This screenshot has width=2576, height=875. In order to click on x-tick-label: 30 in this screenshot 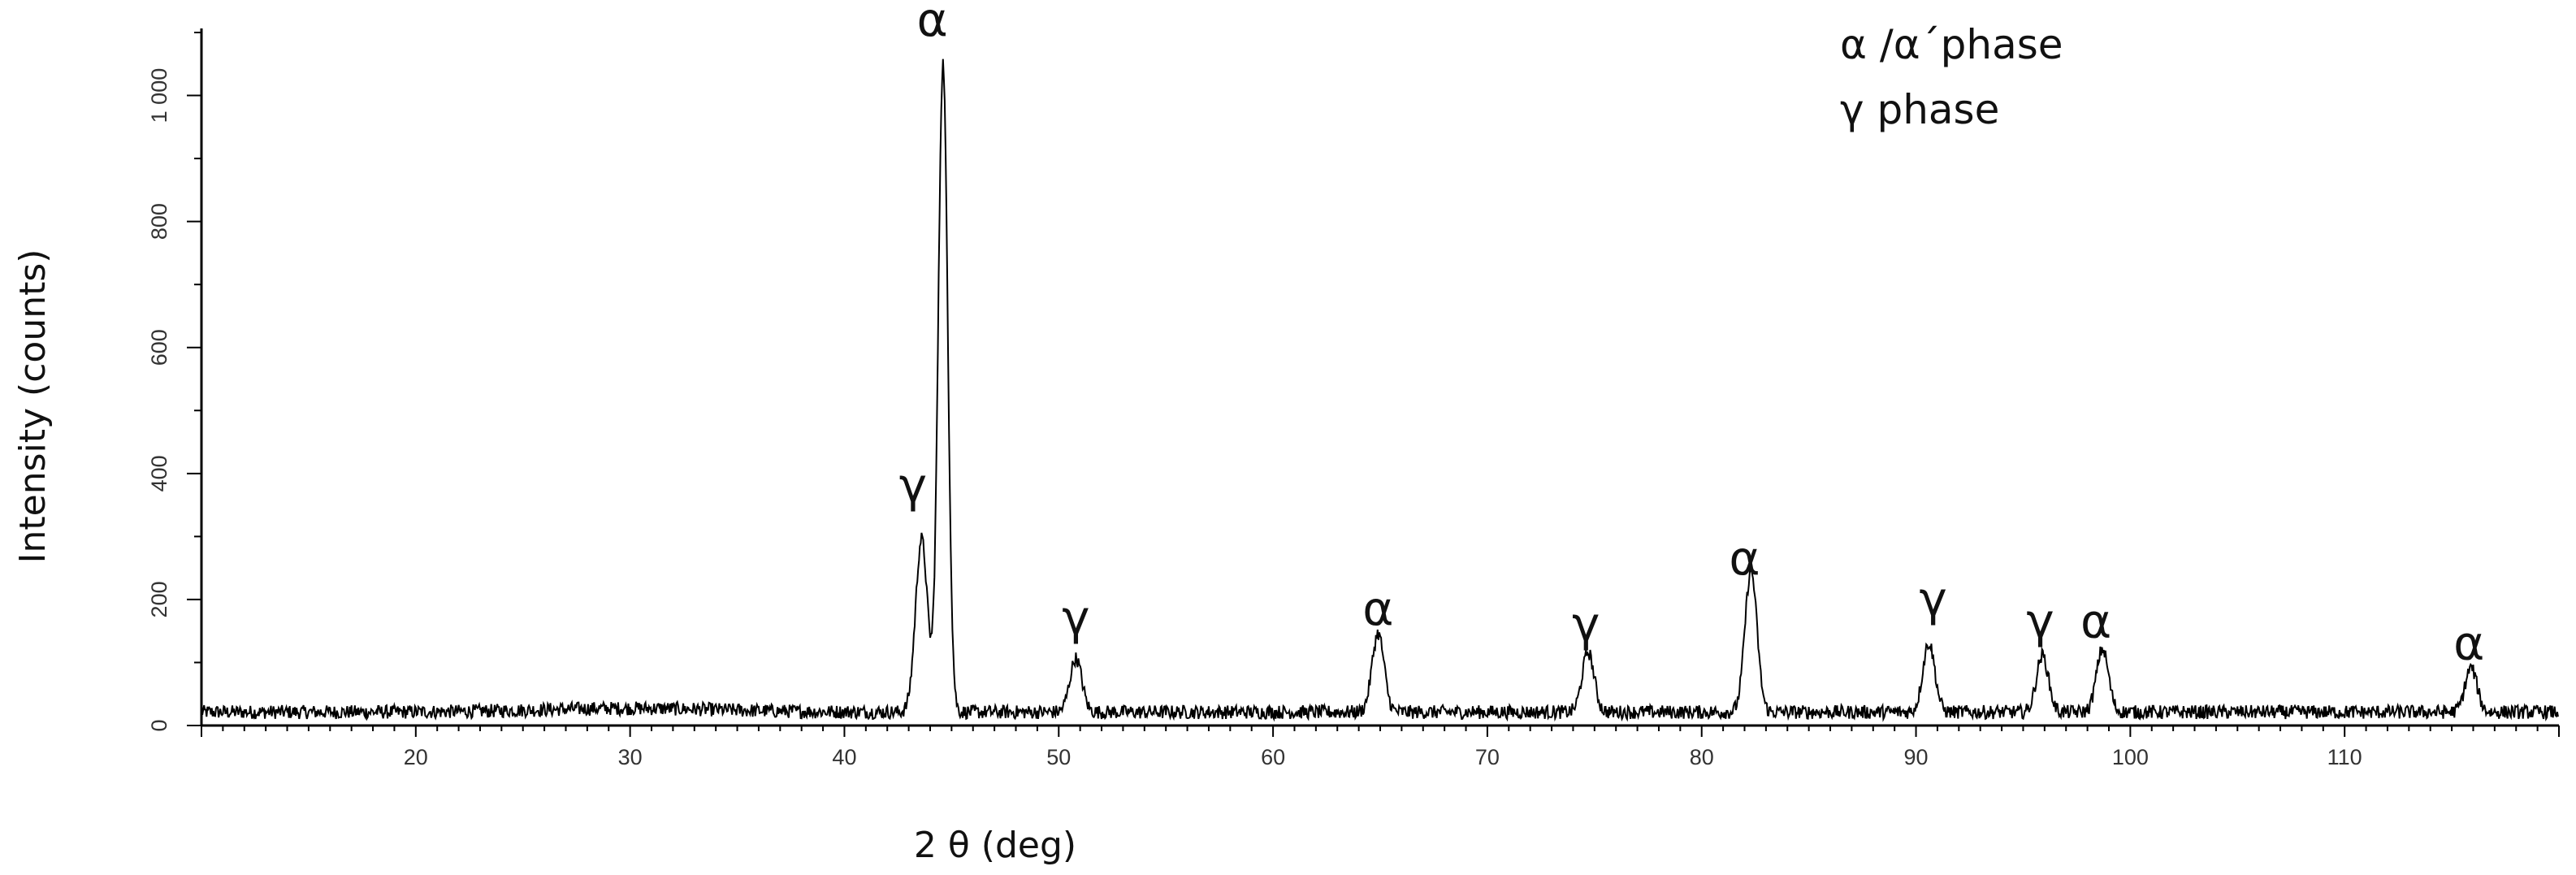, I will do `click(630, 757)`.